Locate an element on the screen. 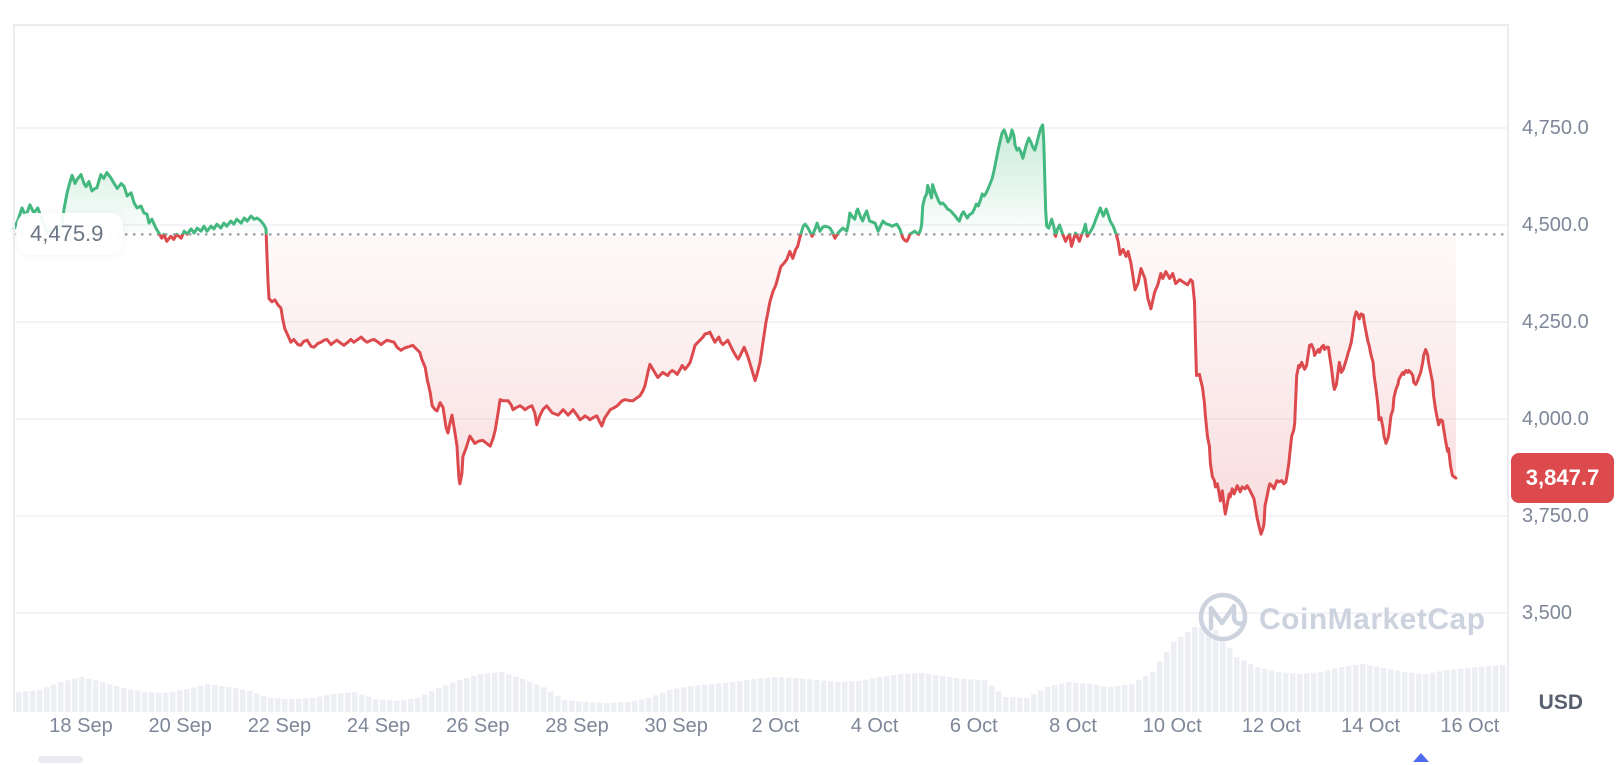 The height and width of the screenshot is (765, 1624). baseline-price-label: 4,475.9 is located at coordinates (70, 234).